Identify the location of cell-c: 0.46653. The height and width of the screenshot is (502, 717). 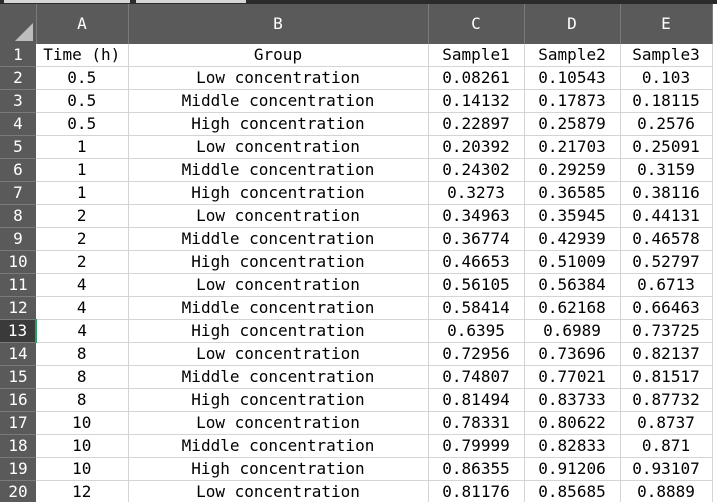
(476, 262).